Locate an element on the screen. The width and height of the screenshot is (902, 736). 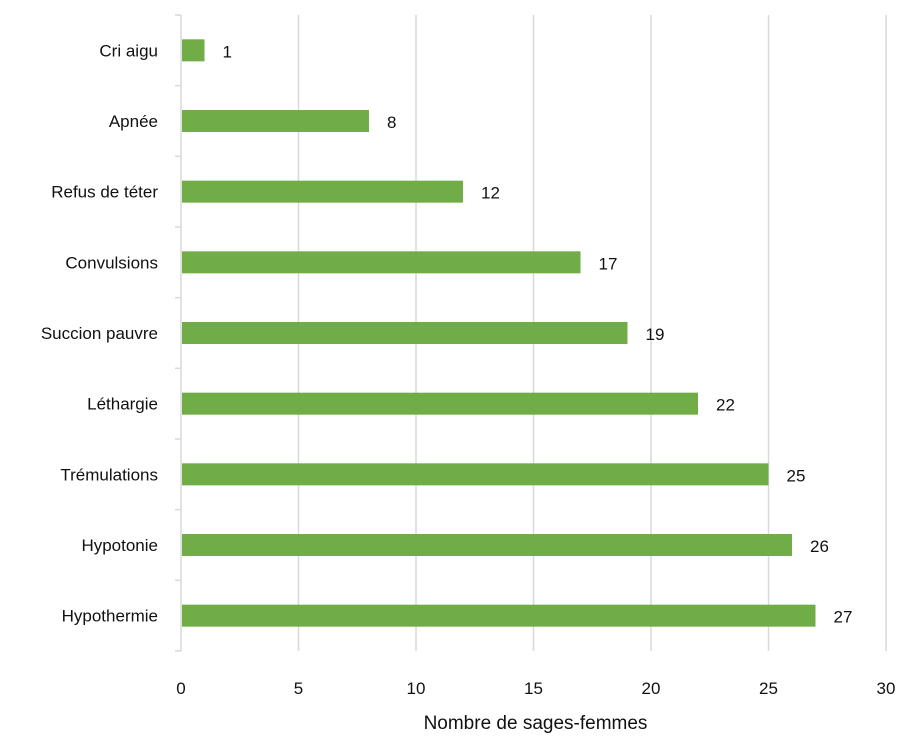
x-tick-label-5: 5 is located at coordinates (298, 688).